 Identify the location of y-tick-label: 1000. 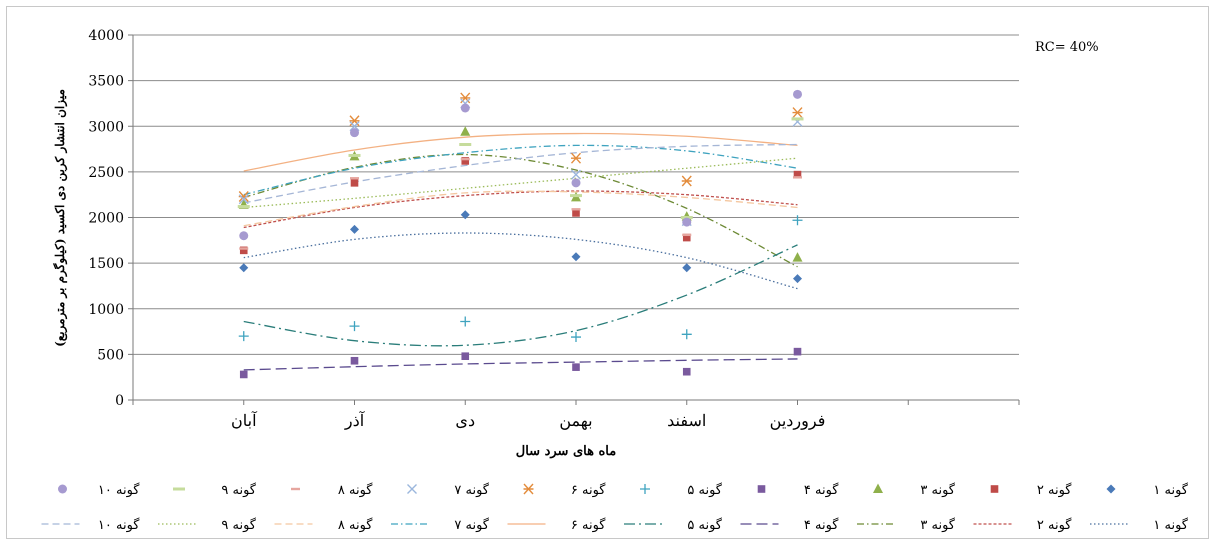
(106, 310).